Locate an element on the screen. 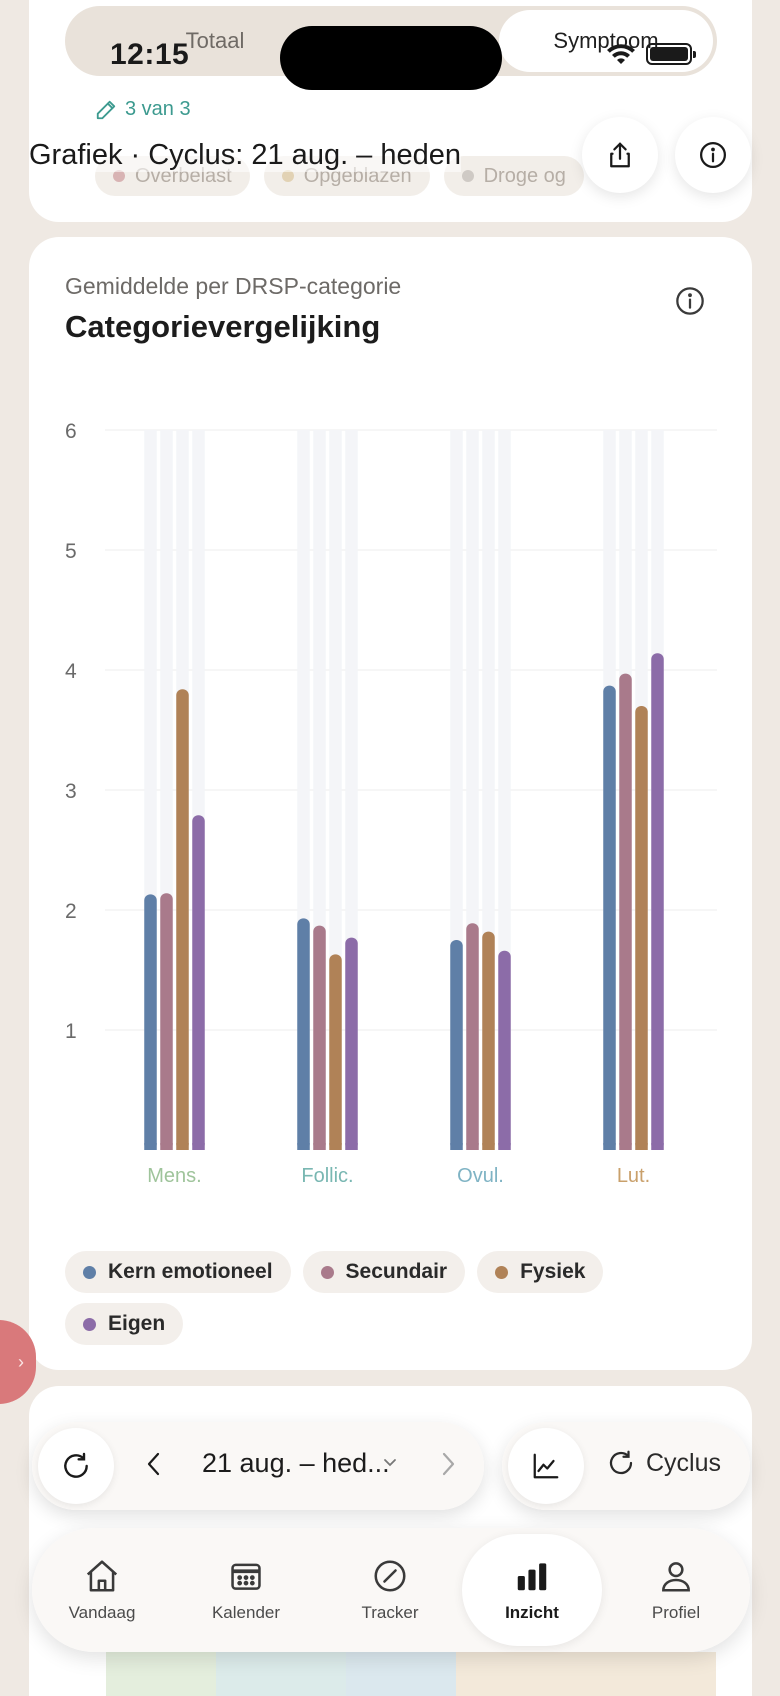 The width and height of the screenshot is (780, 1696). x-tick-label: Ovul. is located at coordinates (480, 1176).